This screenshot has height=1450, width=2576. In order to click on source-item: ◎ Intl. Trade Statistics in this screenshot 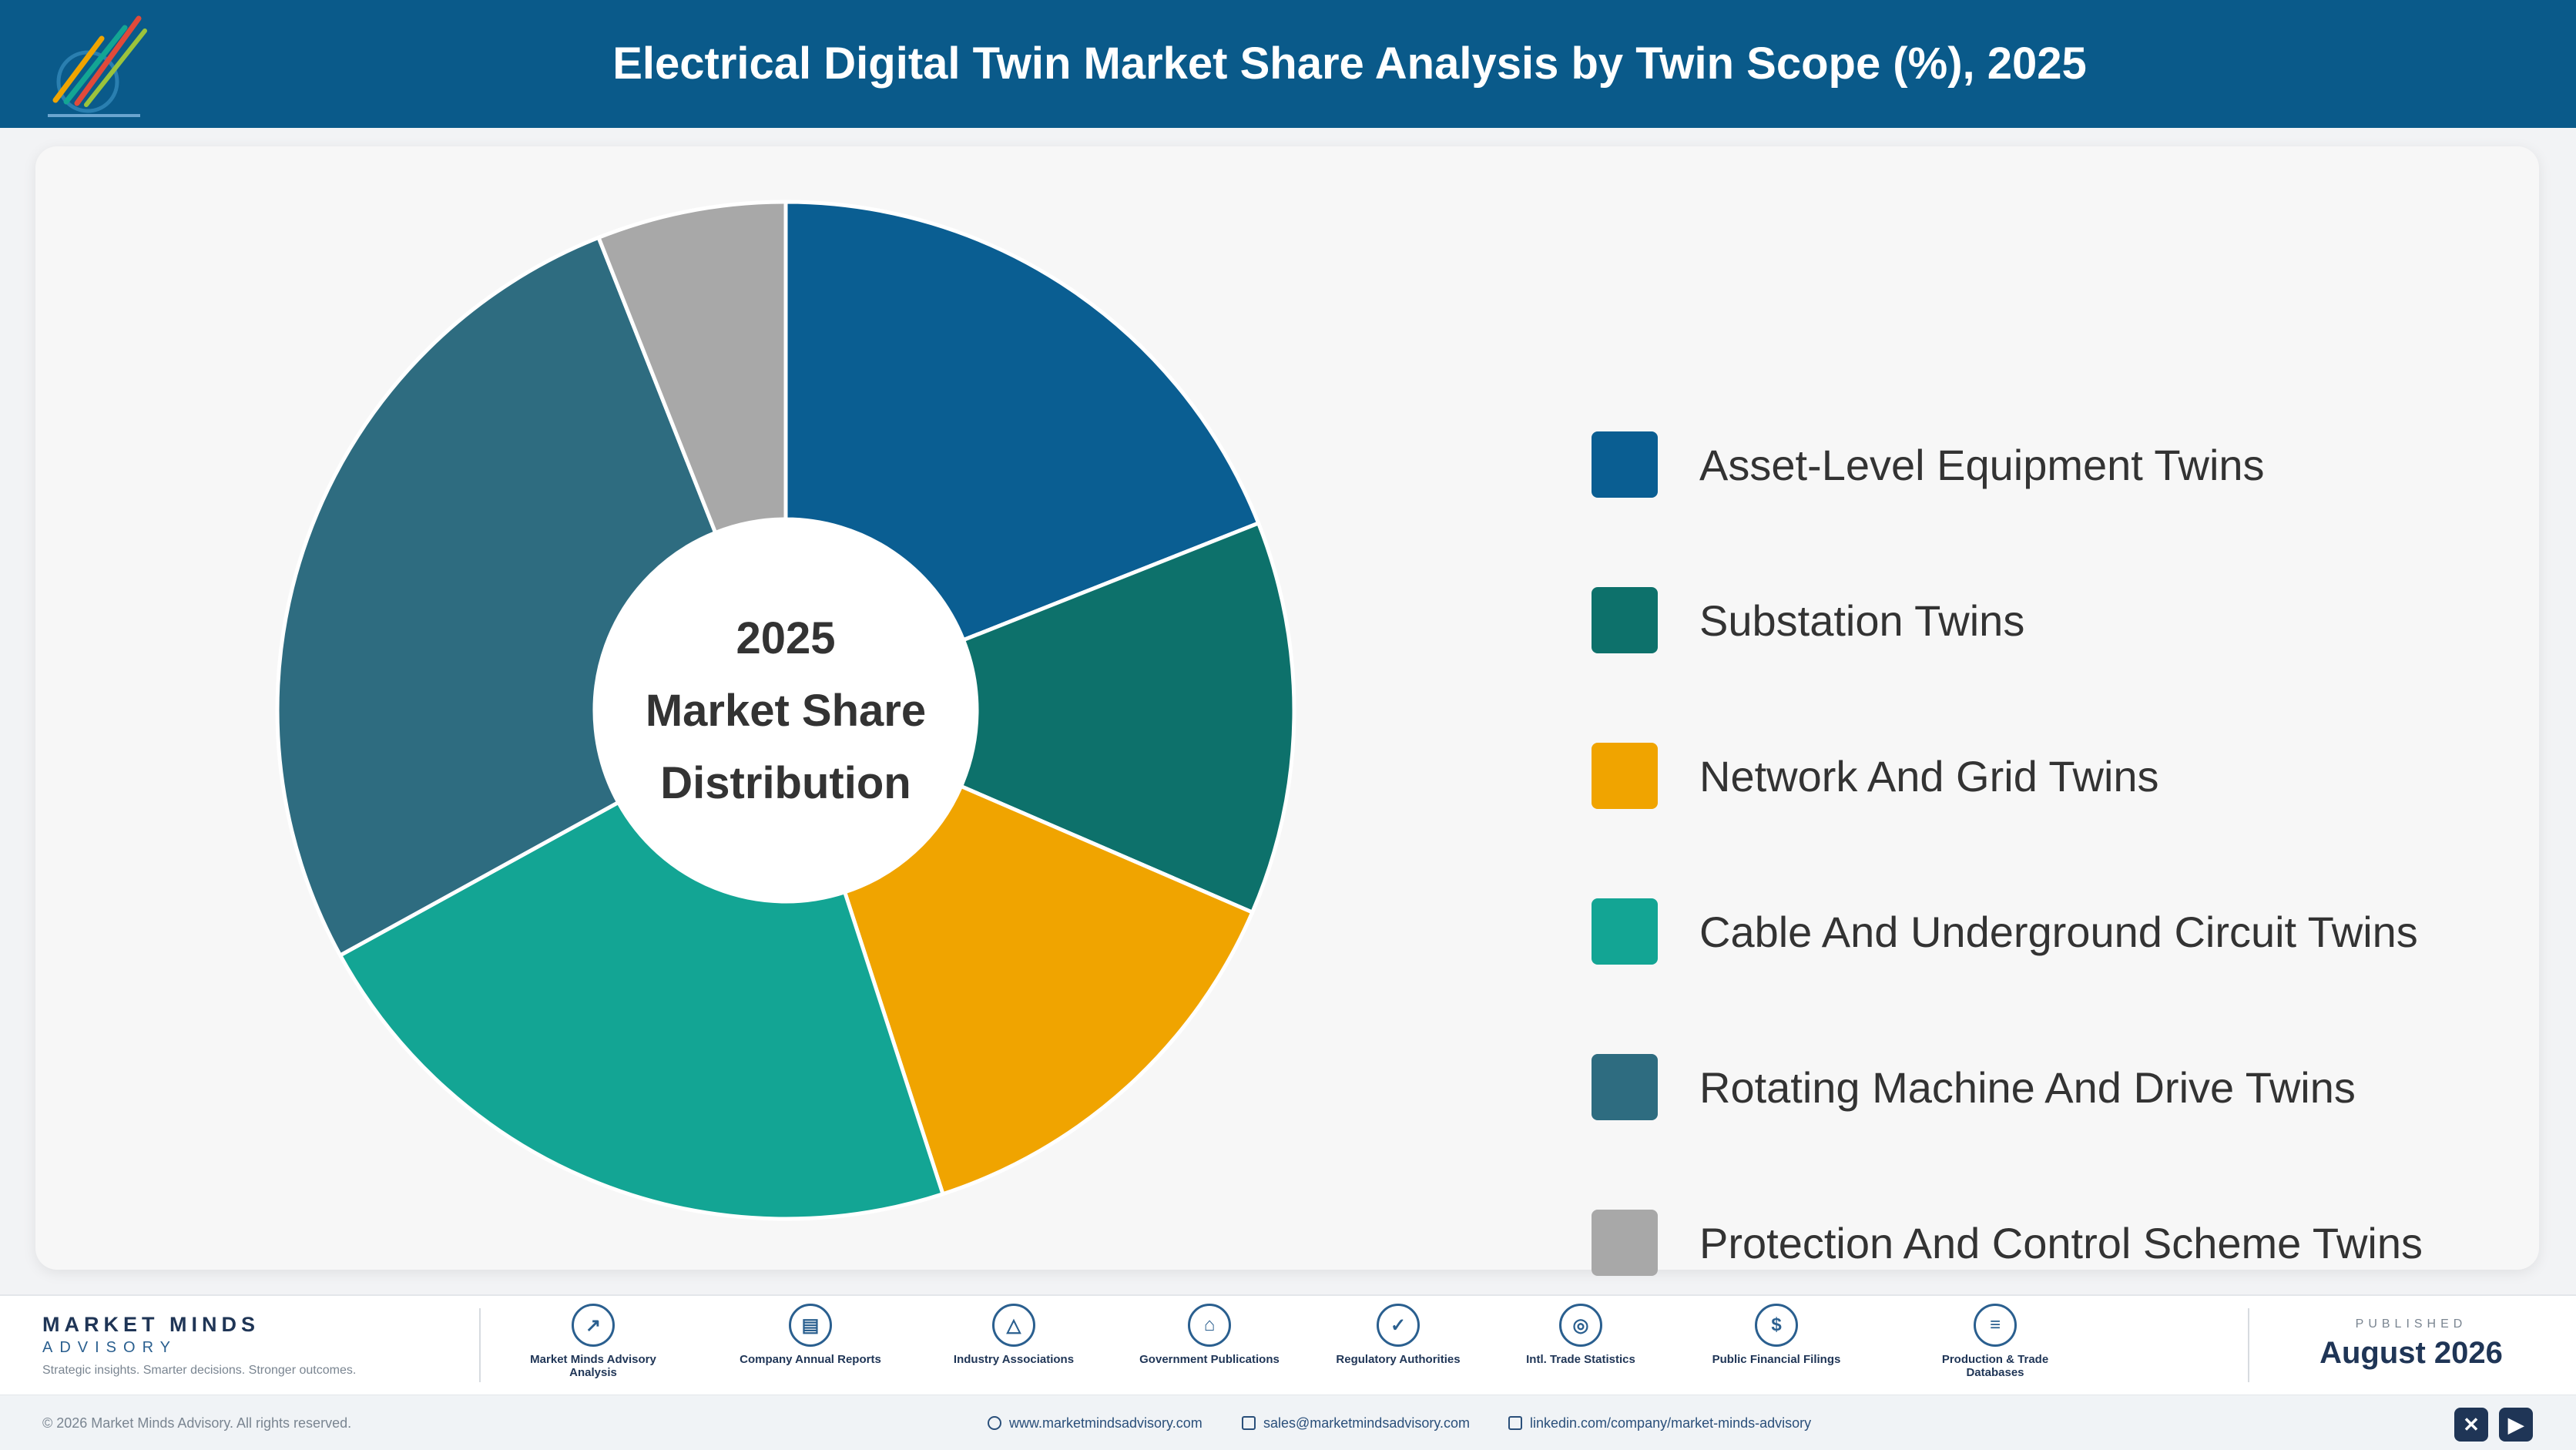, I will do `click(1581, 1335)`.